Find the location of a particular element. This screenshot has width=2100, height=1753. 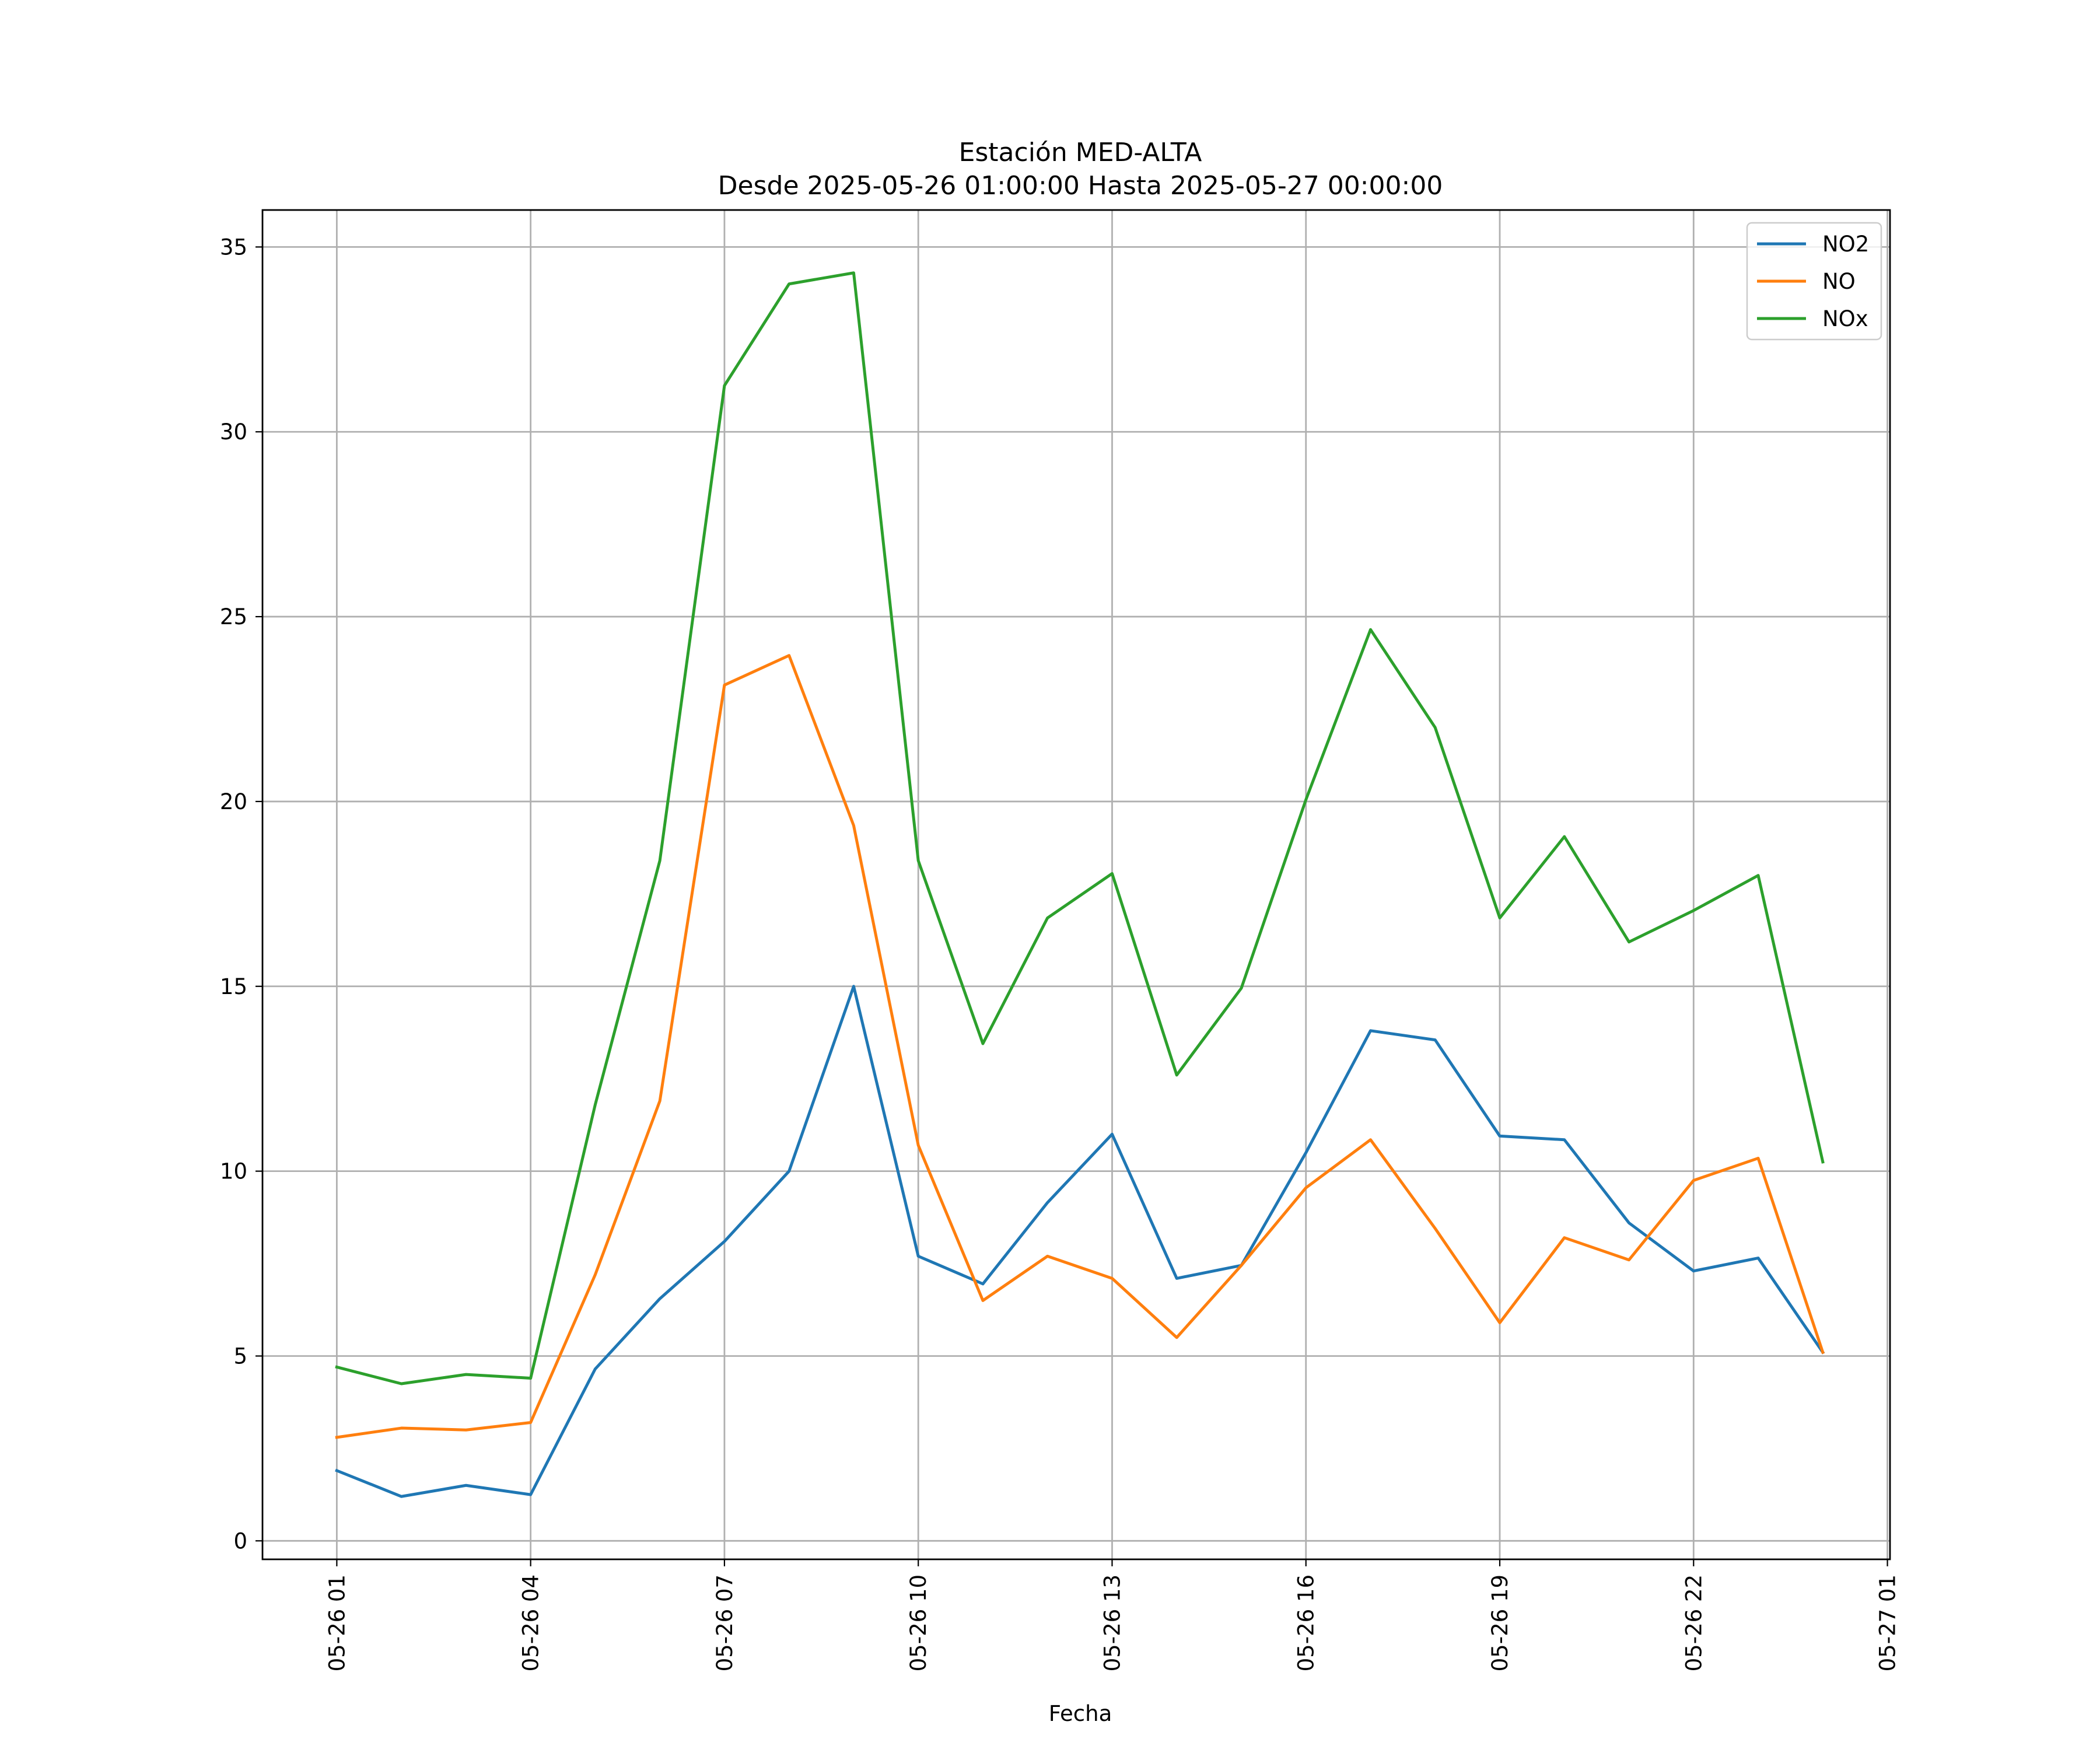

y-tick-label: 20 is located at coordinates (233, 801).